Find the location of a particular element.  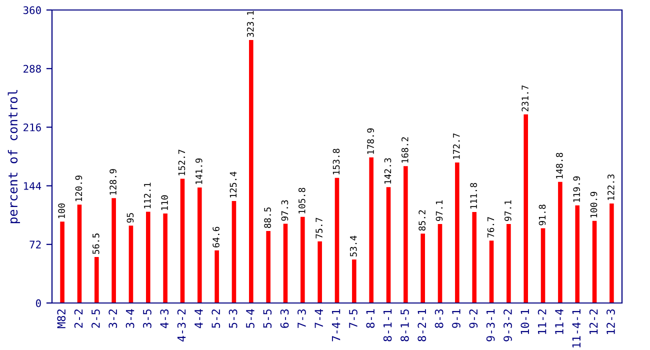

data-label: 231.7 is located at coordinates (525, 98).